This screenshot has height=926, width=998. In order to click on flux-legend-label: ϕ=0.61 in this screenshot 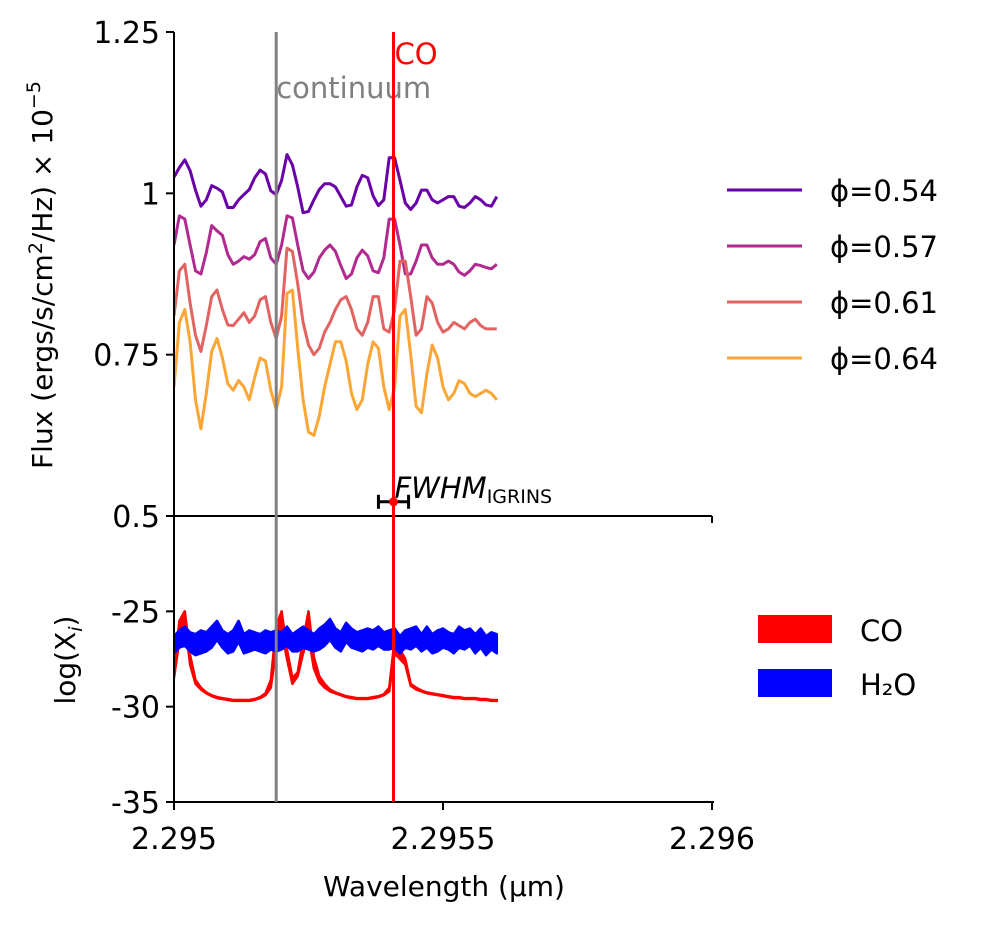, I will do `click(884, 303)`.